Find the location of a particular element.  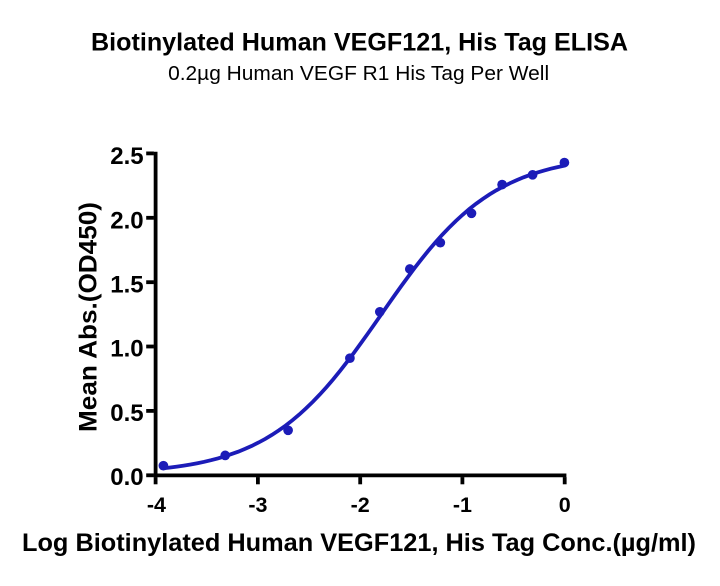

svg-text: 0.5 is located at coordinates (126, 413).